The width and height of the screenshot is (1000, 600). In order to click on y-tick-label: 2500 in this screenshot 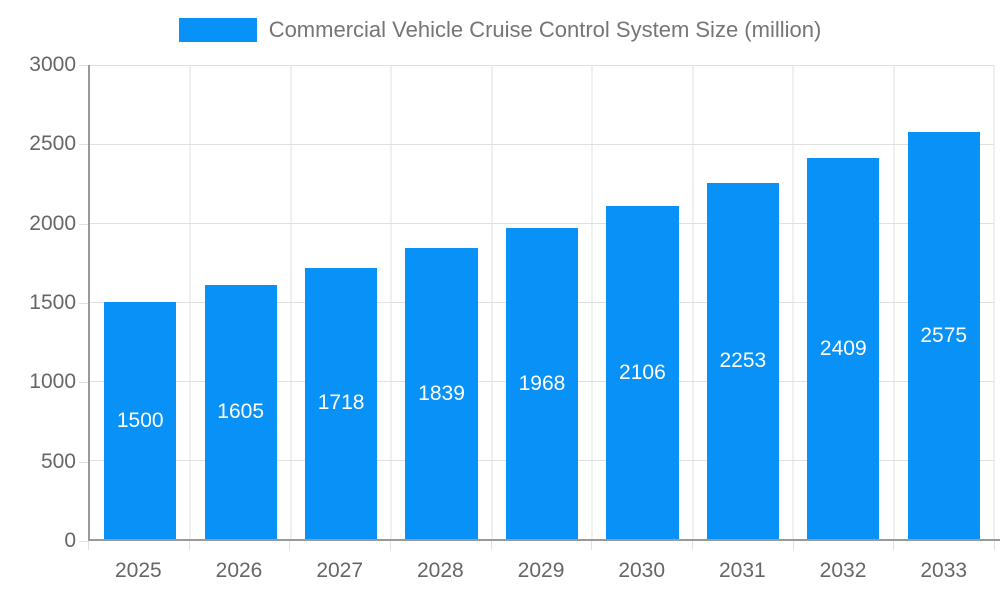, I will do `click(52, 144)`.